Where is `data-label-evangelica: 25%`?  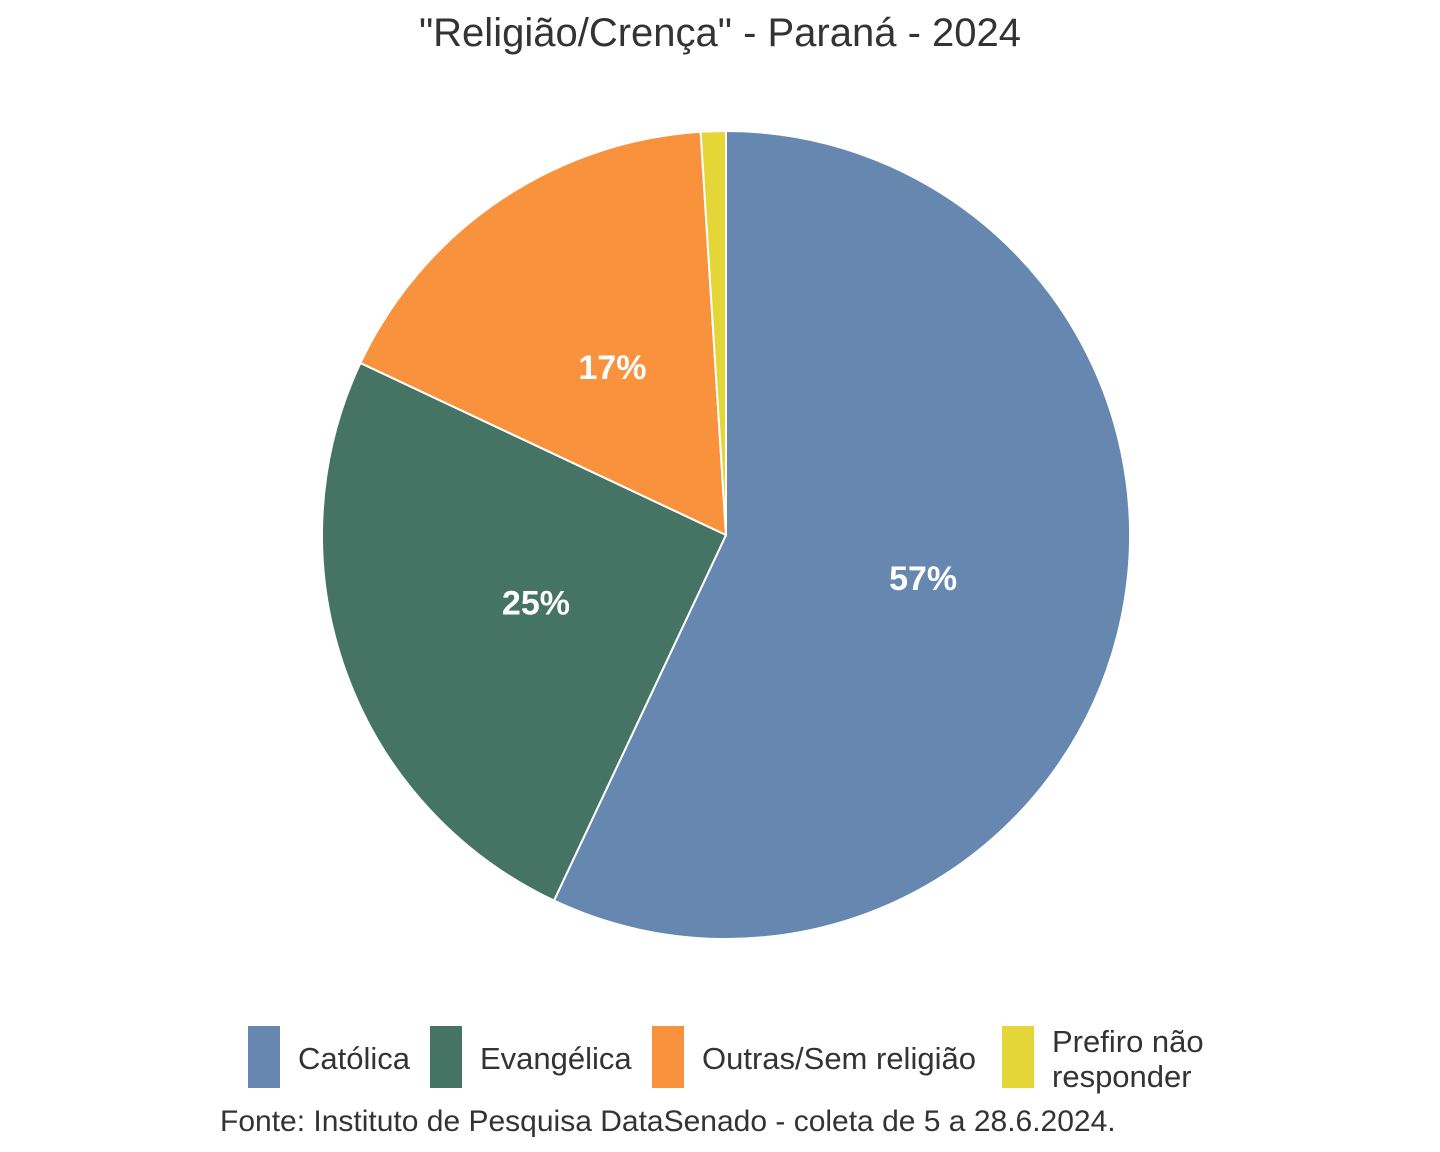 data-label-evangelica: 25% is located at coordinates (536, 603).